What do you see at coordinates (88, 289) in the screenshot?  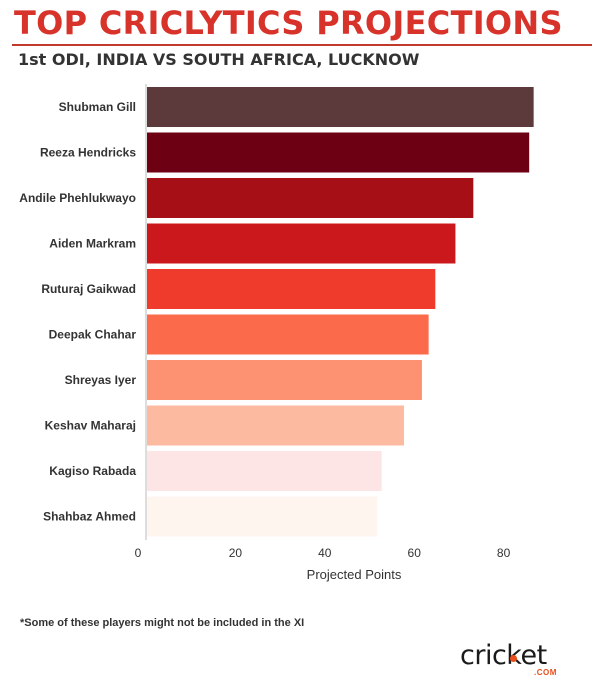 I see `category-label: Ruturaj Gaikwad` at bounding box center [88, 289].